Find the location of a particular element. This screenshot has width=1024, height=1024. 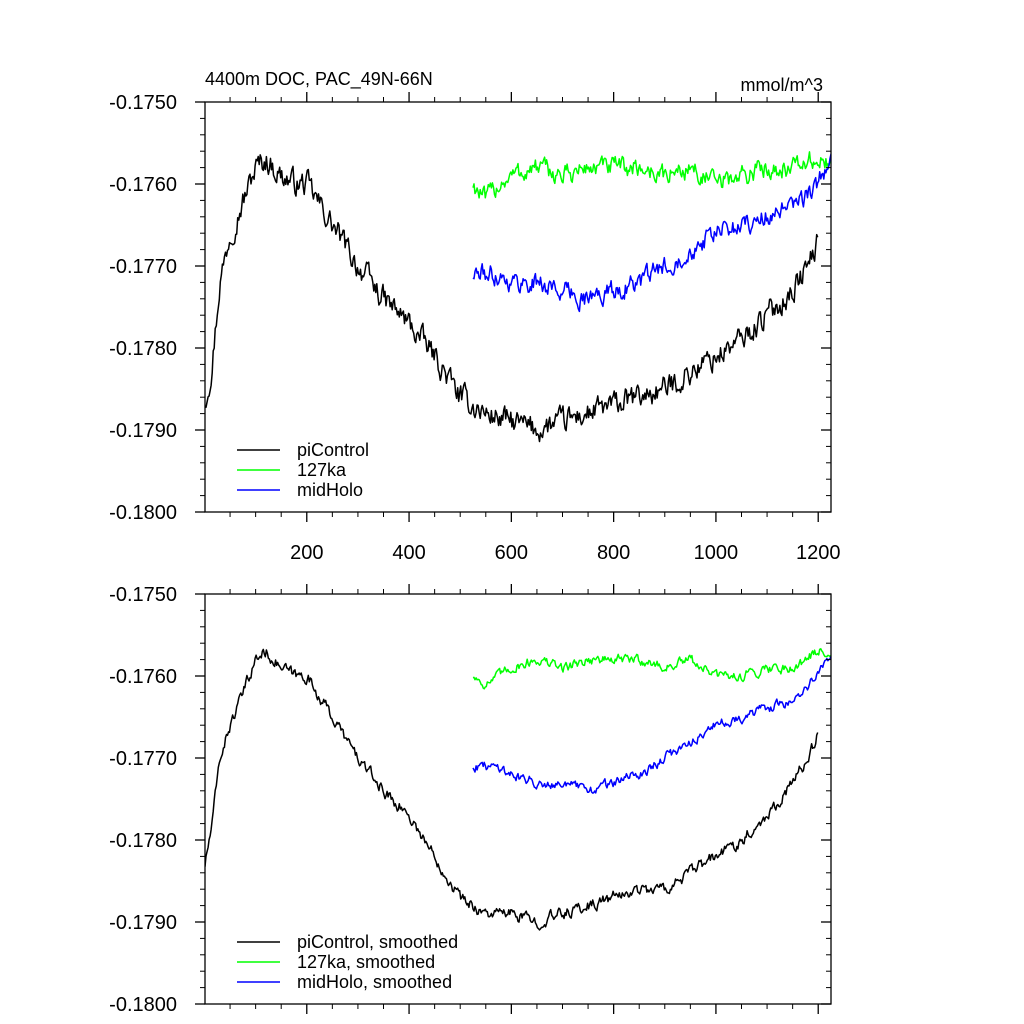

x-tick-label-1: 400 is located at coordinates (408, 553).